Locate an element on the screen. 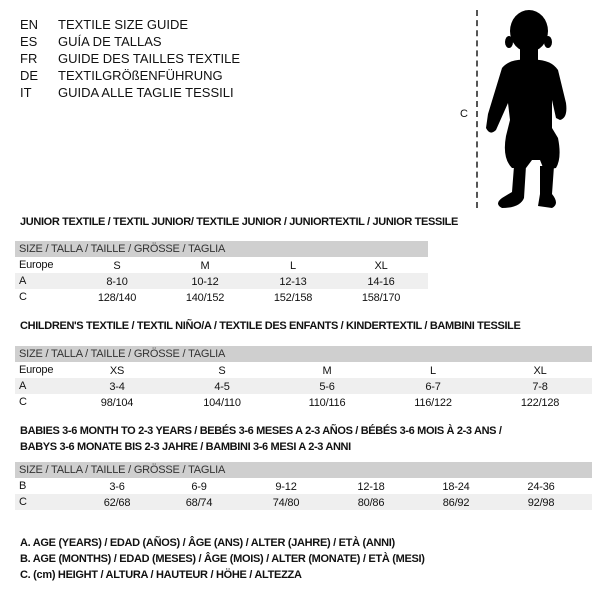  table-row: Europe XS S M L XL is located at coordinates (303, 370).